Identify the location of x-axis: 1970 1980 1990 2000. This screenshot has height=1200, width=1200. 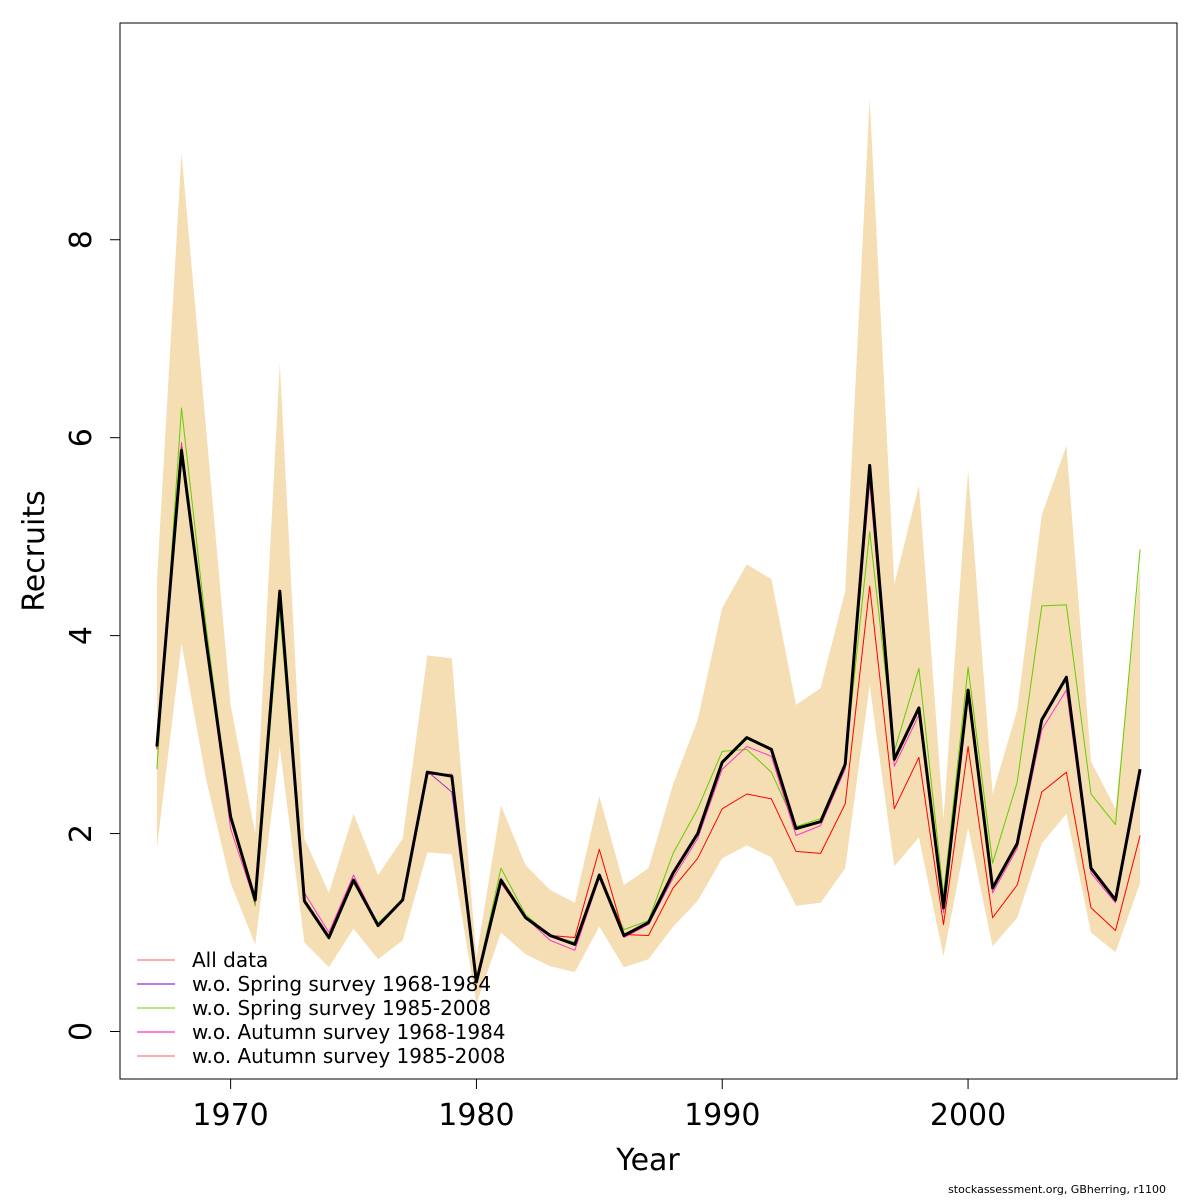
(599, 1106).